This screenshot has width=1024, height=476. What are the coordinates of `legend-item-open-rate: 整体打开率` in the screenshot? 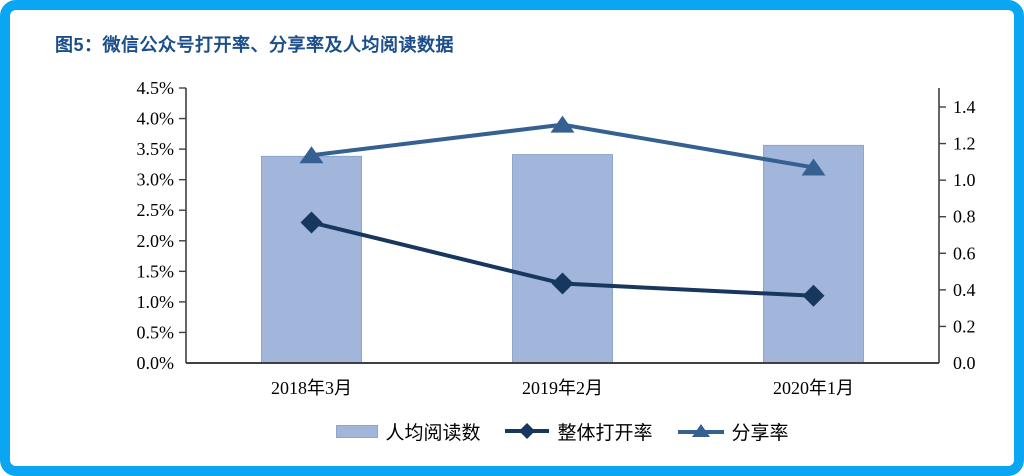 It's located at (578, 431).